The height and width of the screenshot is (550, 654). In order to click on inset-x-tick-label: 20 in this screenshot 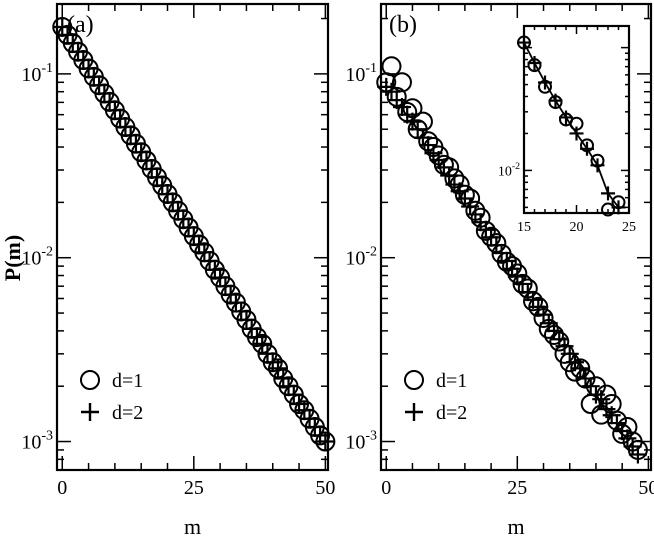, I will do `click(577, 227)`.